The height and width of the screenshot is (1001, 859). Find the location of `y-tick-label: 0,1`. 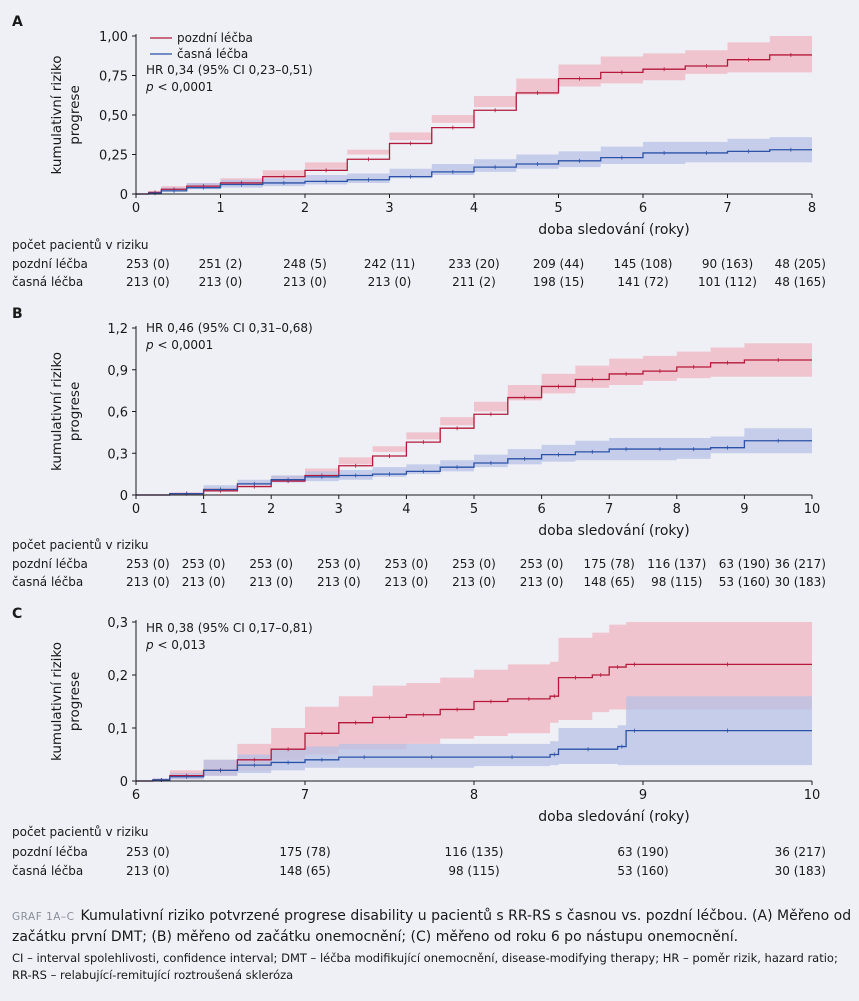

y-tick-label: 0,1 is located at coordinates (117, 729).